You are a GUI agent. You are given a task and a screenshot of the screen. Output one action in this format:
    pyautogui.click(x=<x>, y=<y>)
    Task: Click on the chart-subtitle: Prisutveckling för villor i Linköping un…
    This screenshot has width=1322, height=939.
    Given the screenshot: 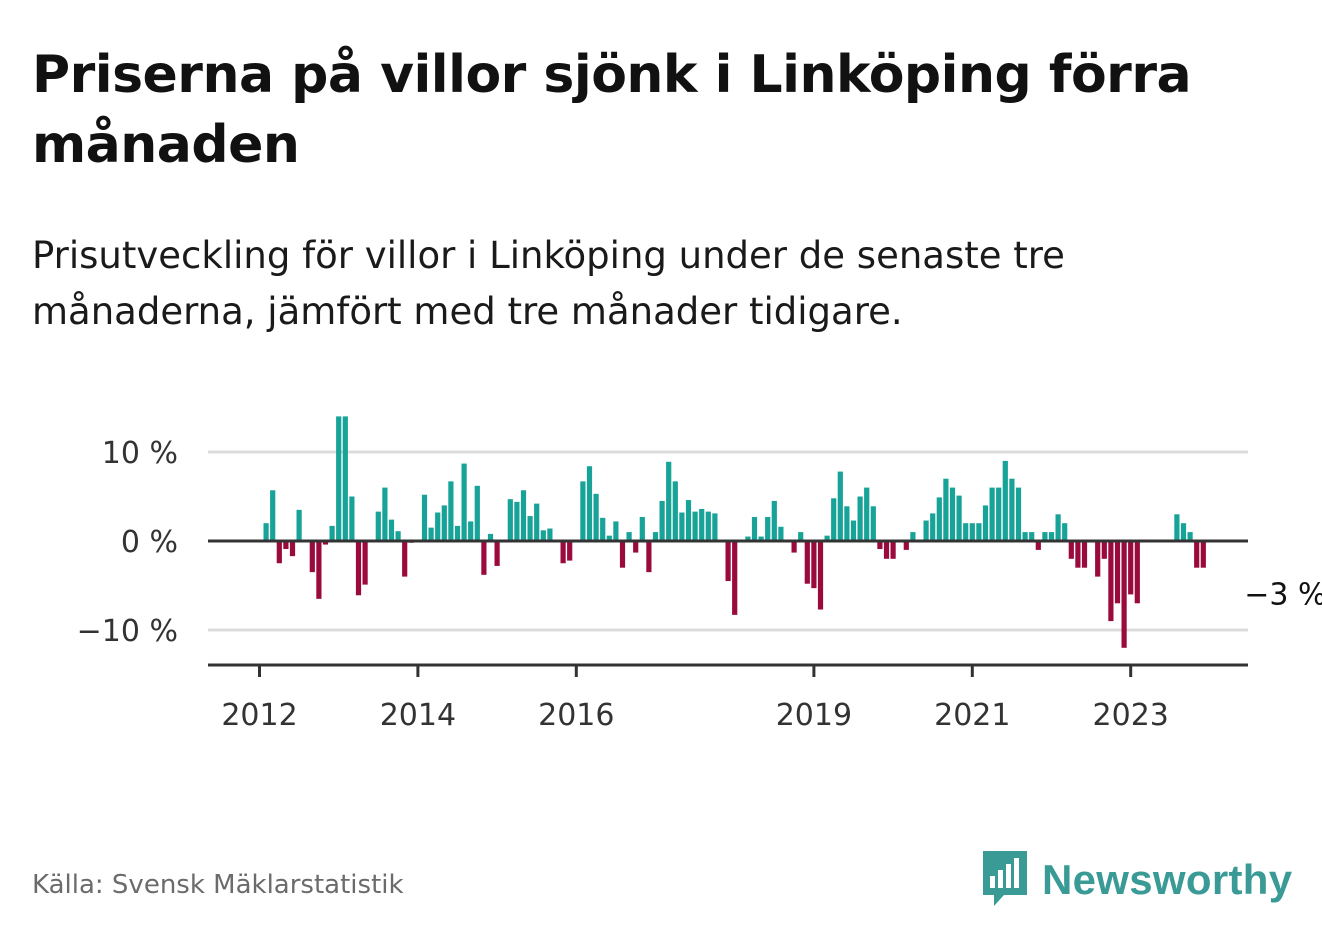 What is the action you would take?
    pyautogui.click(x=548, y=283)
    